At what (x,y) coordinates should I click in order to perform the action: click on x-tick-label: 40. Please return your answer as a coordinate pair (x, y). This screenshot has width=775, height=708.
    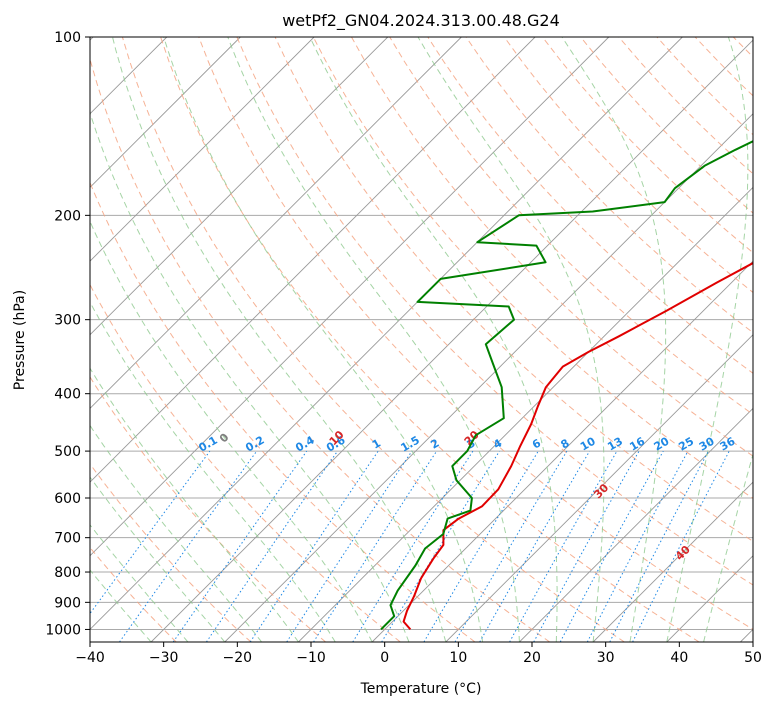
    Looking at the image, I should click on (679, 658).